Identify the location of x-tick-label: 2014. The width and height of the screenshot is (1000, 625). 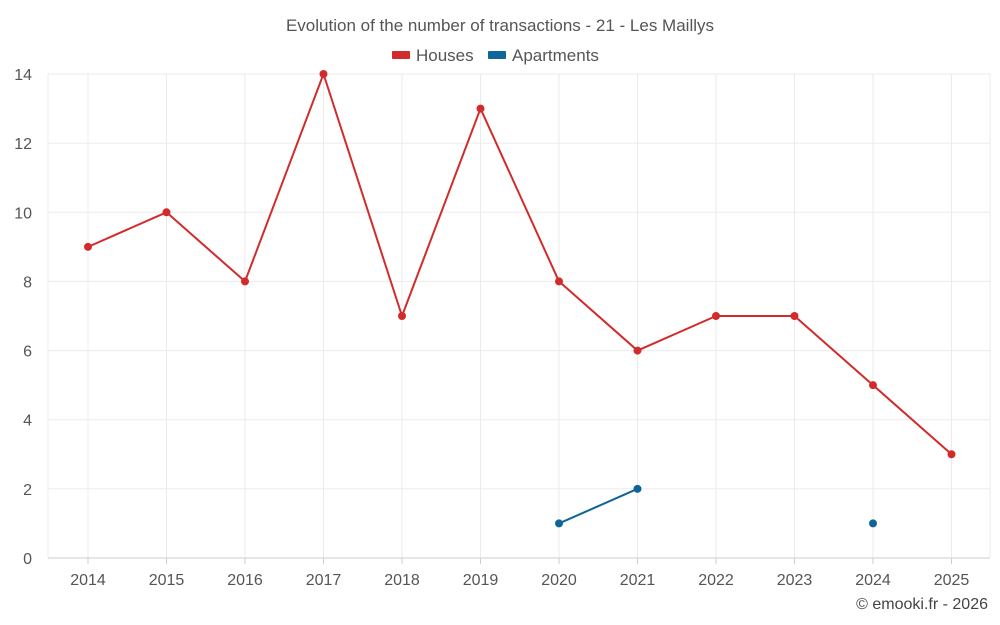
(88, 580).